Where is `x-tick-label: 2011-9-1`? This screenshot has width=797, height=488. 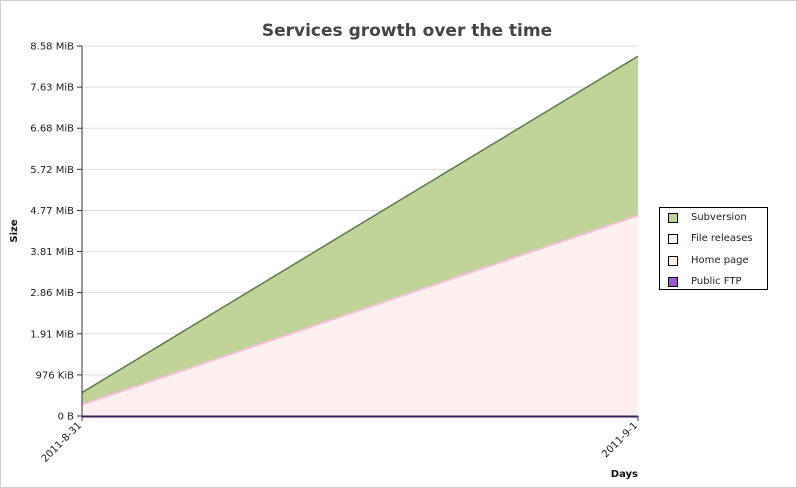 x-tick-label: 2011-9-1 is located at coordinates (620, 440).